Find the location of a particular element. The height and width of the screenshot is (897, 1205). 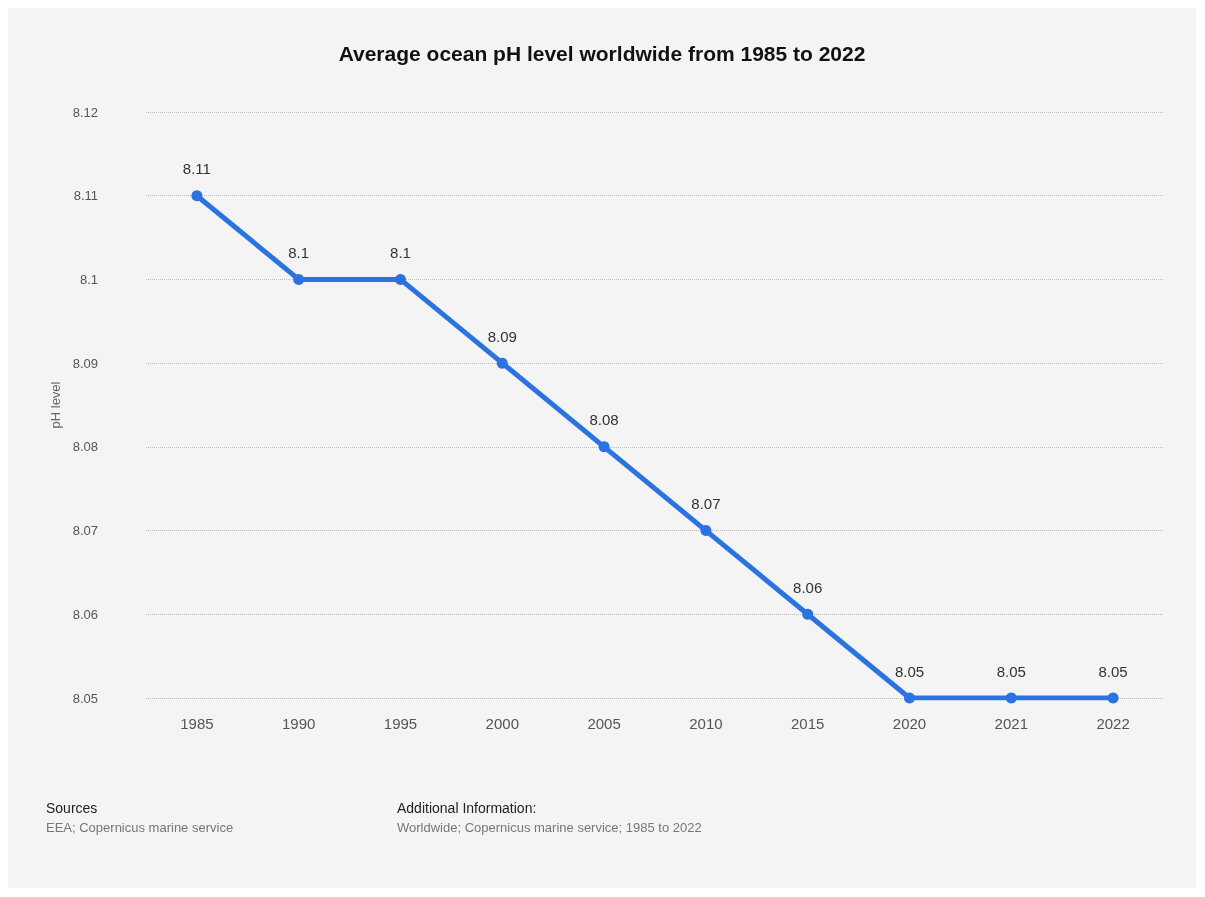

x-tick-label: 2015 is located at coordinates (808, 723).